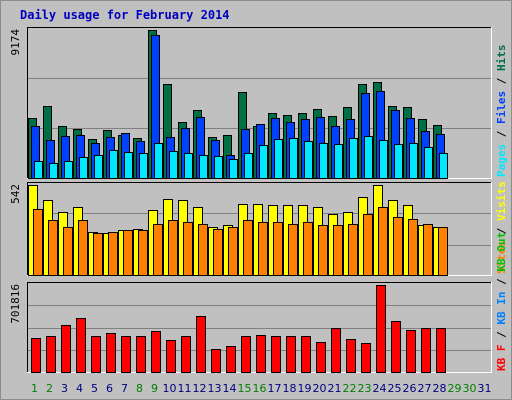 This screenshot has height=400, width=512. Describe the element at coordinates (395, 388) in the screenshot. I see `x-tick-label-25: 25` at that location.